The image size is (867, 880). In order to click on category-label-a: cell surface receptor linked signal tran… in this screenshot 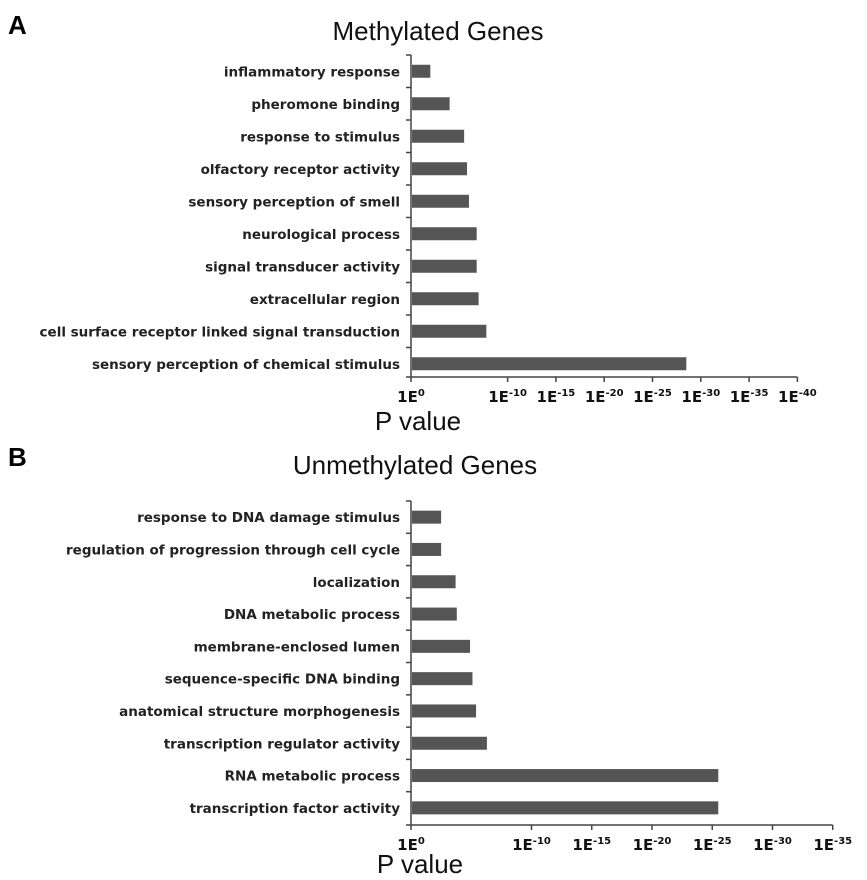, I will do `click(220, 332)`.